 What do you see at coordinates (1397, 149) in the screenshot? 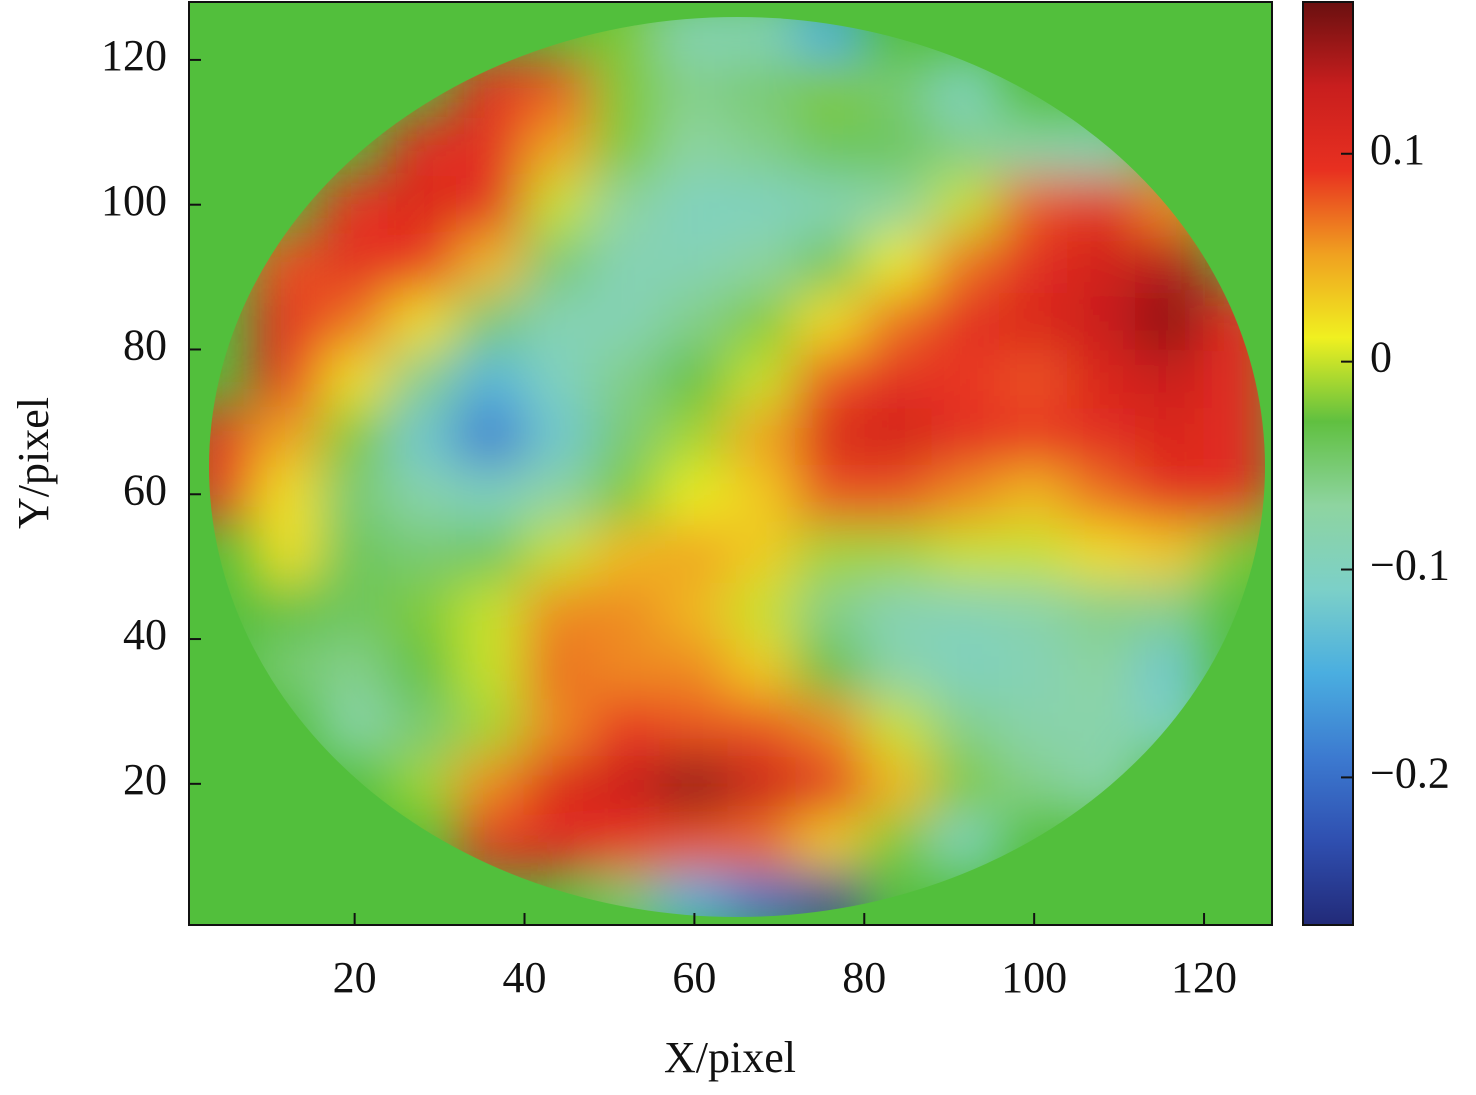
I see `colorbar-tick-label: 0.1` at bounding box center [1397, 149].